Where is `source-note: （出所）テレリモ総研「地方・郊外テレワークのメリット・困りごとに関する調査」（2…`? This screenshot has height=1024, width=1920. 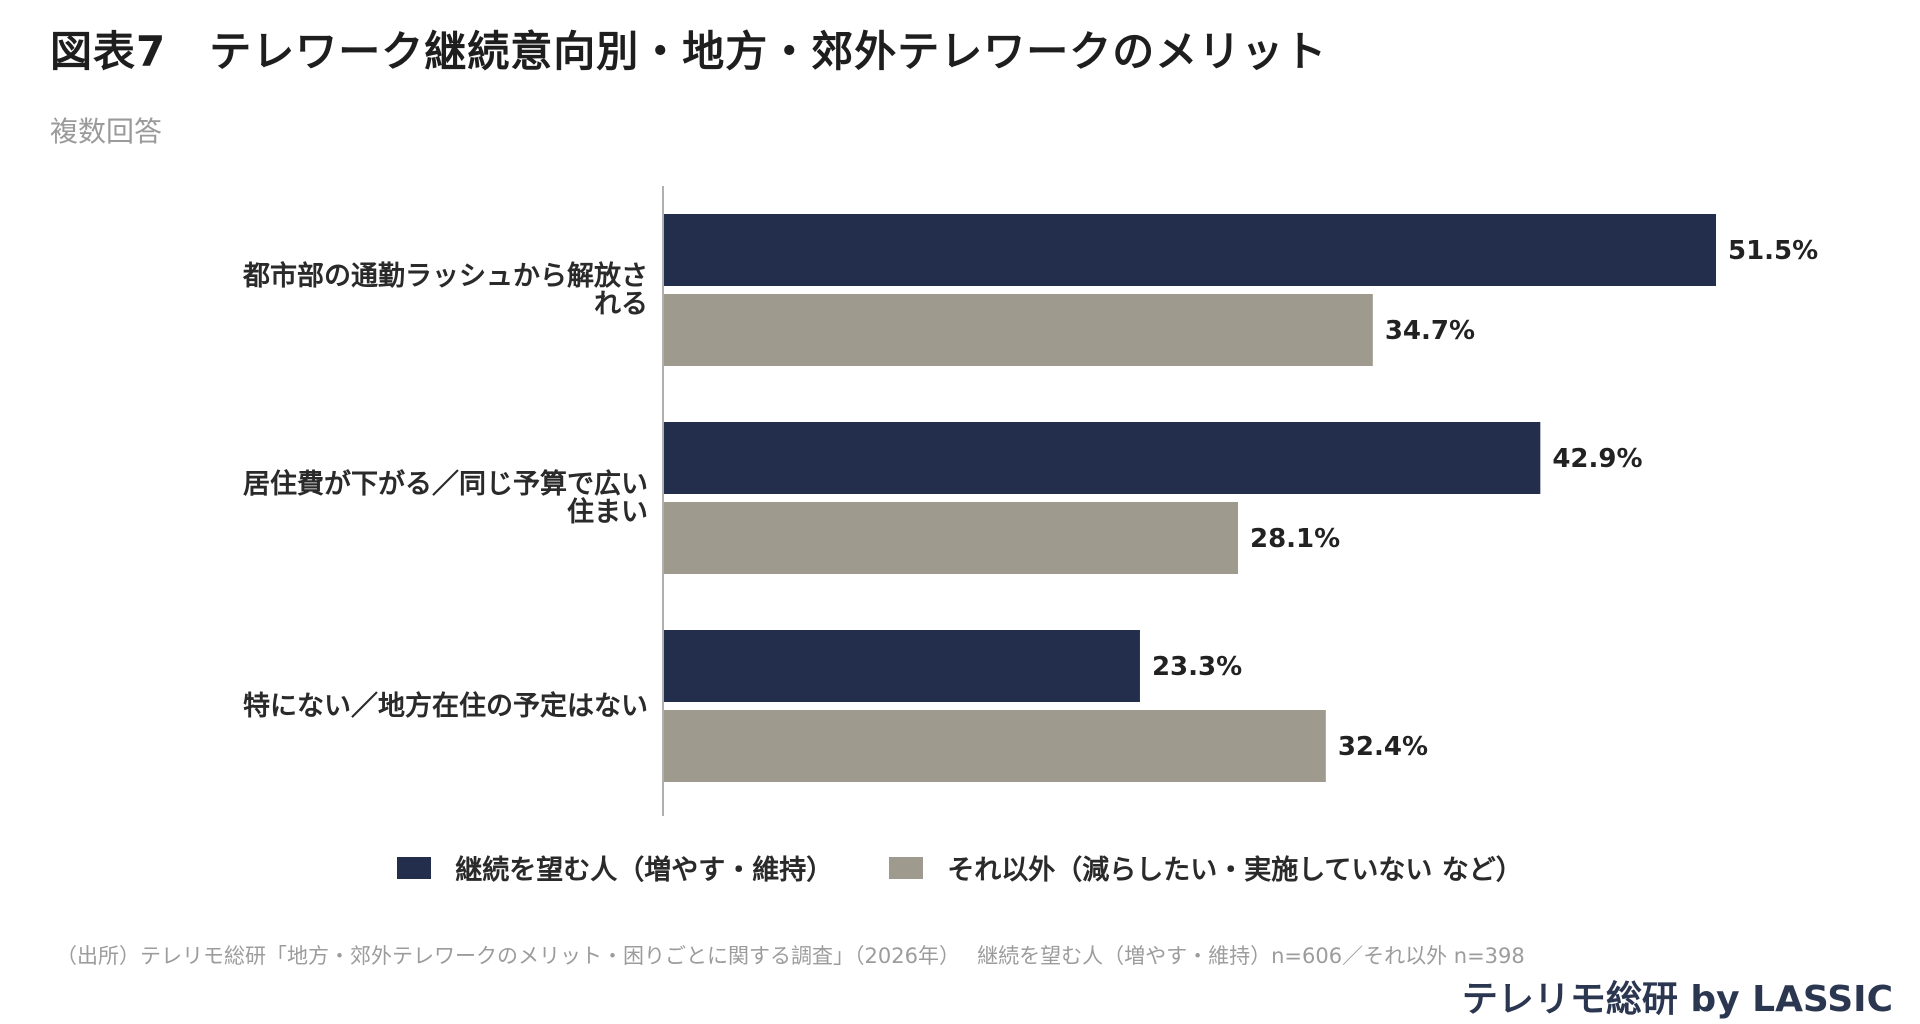 source-note: （出所）テレリモ総研「地方・郊外テレワークのメリット・困りごとに関する調査」（2… is located at coordinates (790, 956).